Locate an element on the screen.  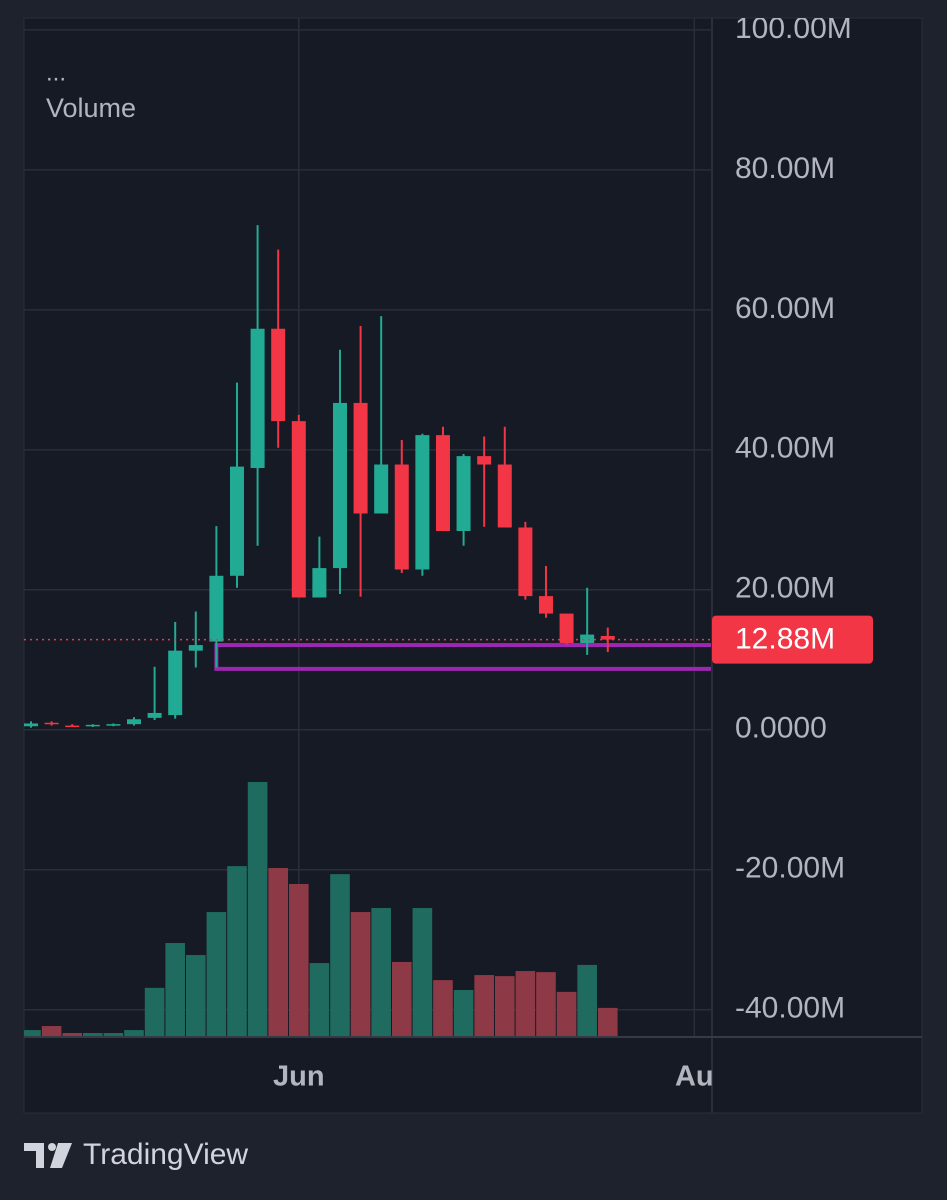
last-price-tag is located at coordinates (792, 639).